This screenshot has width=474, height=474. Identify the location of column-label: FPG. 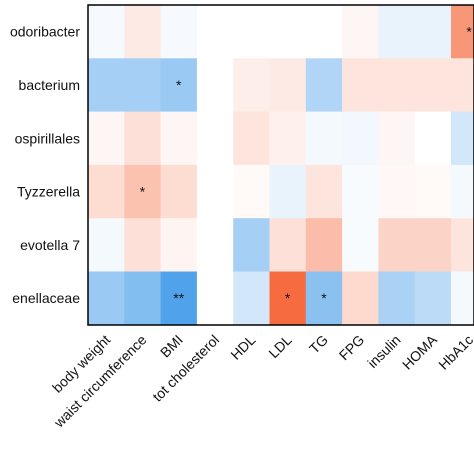
(352, 348).